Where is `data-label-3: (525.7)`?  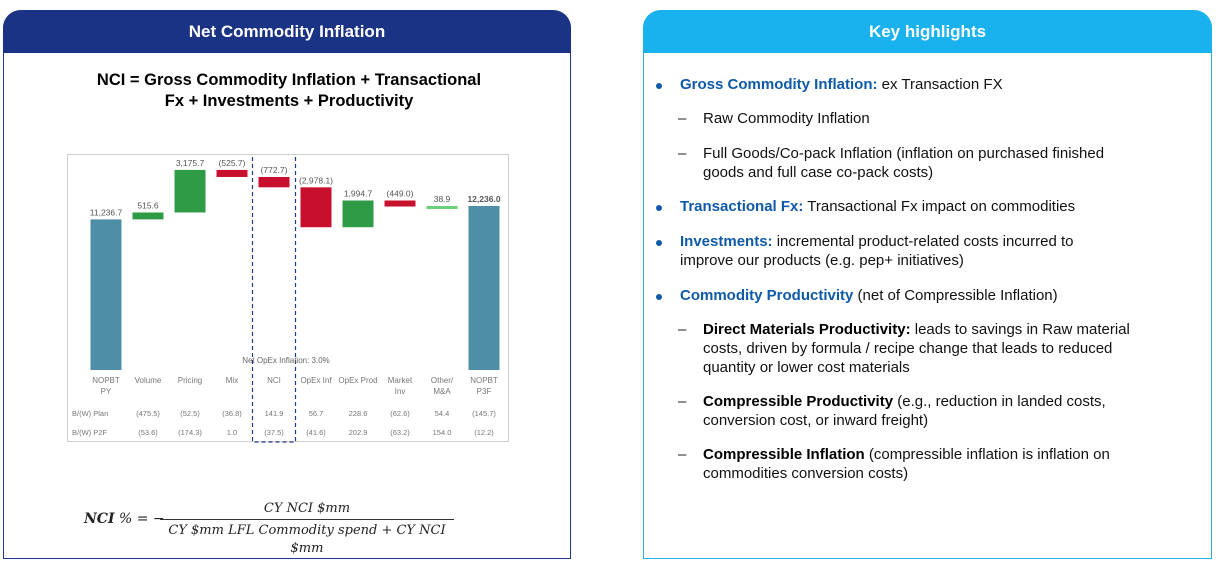 data-label-3: (525.7) is located at coordinates (232, 163).